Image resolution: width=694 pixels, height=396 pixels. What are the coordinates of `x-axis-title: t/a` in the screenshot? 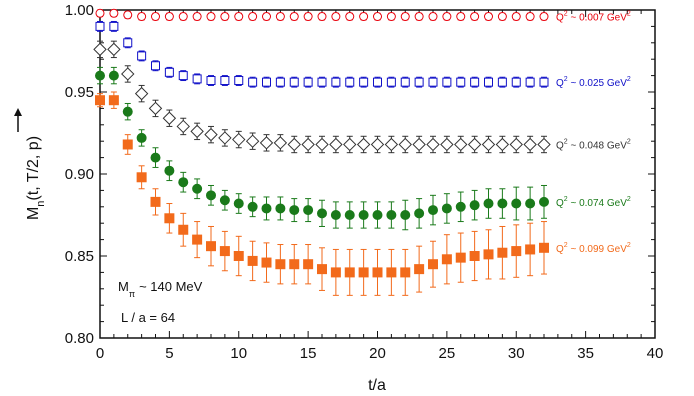 It's located at (377, 385).